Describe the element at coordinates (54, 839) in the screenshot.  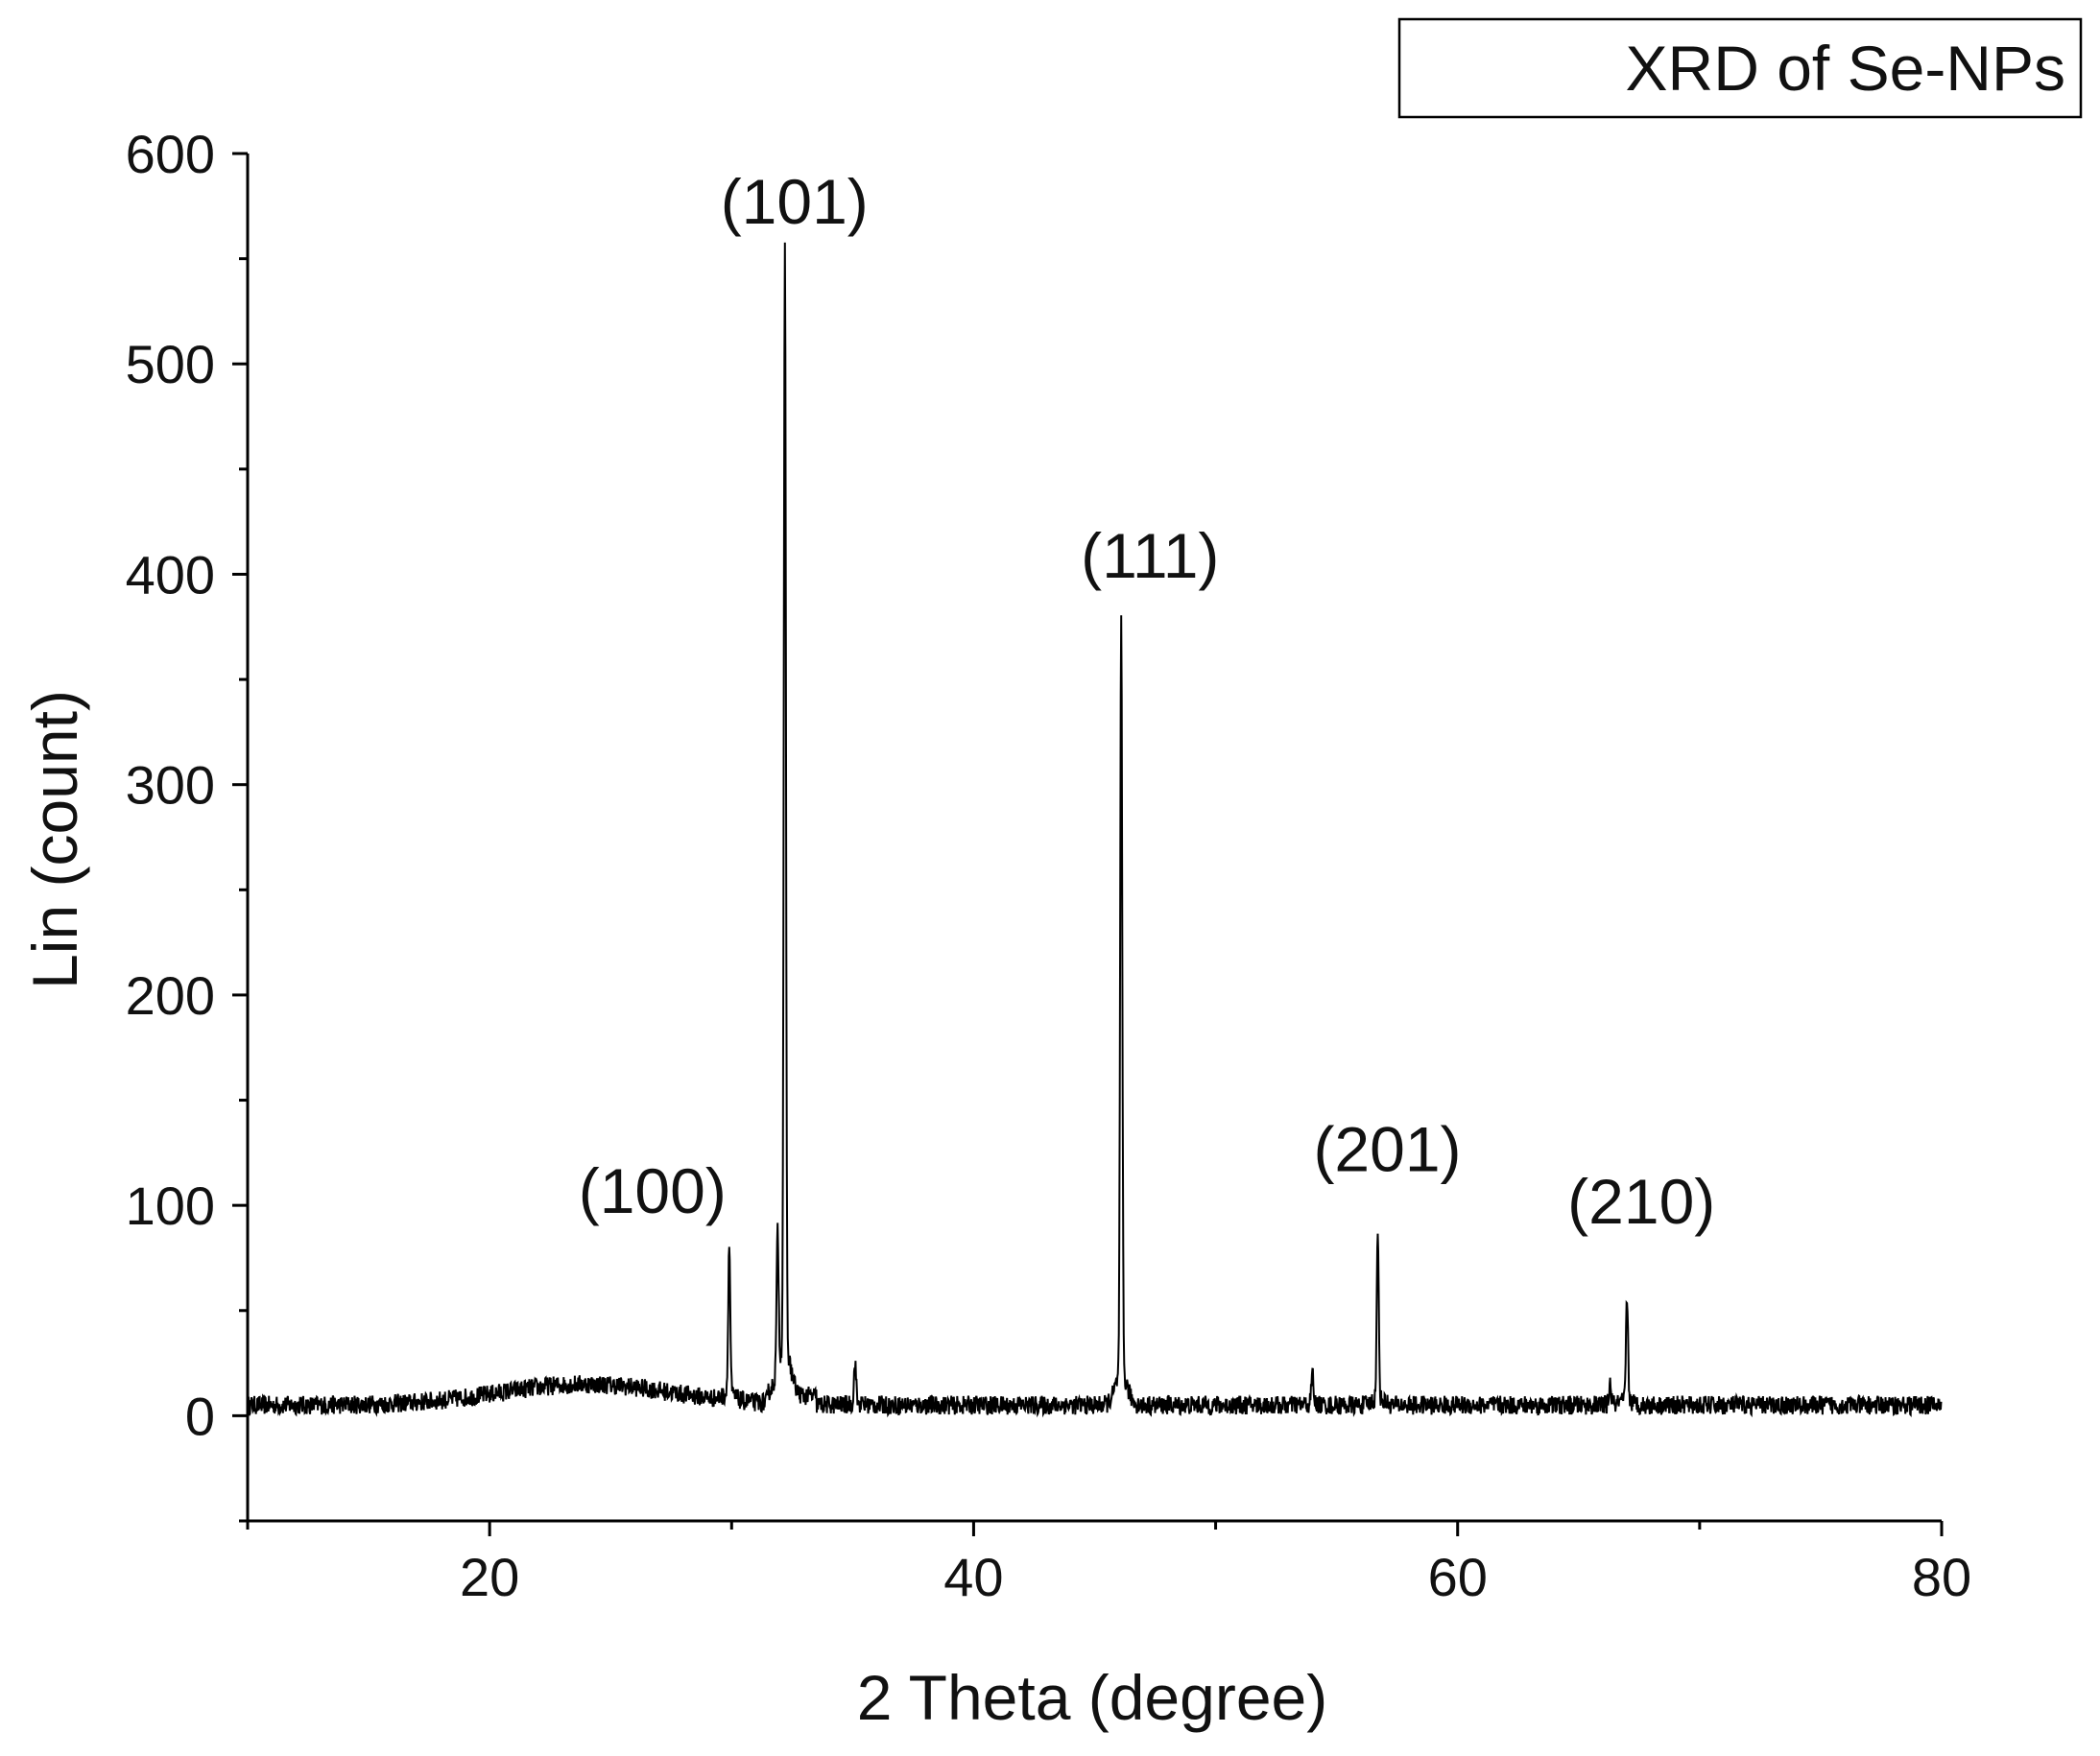
I see `y-axis-title: Lin (count)` at that location.